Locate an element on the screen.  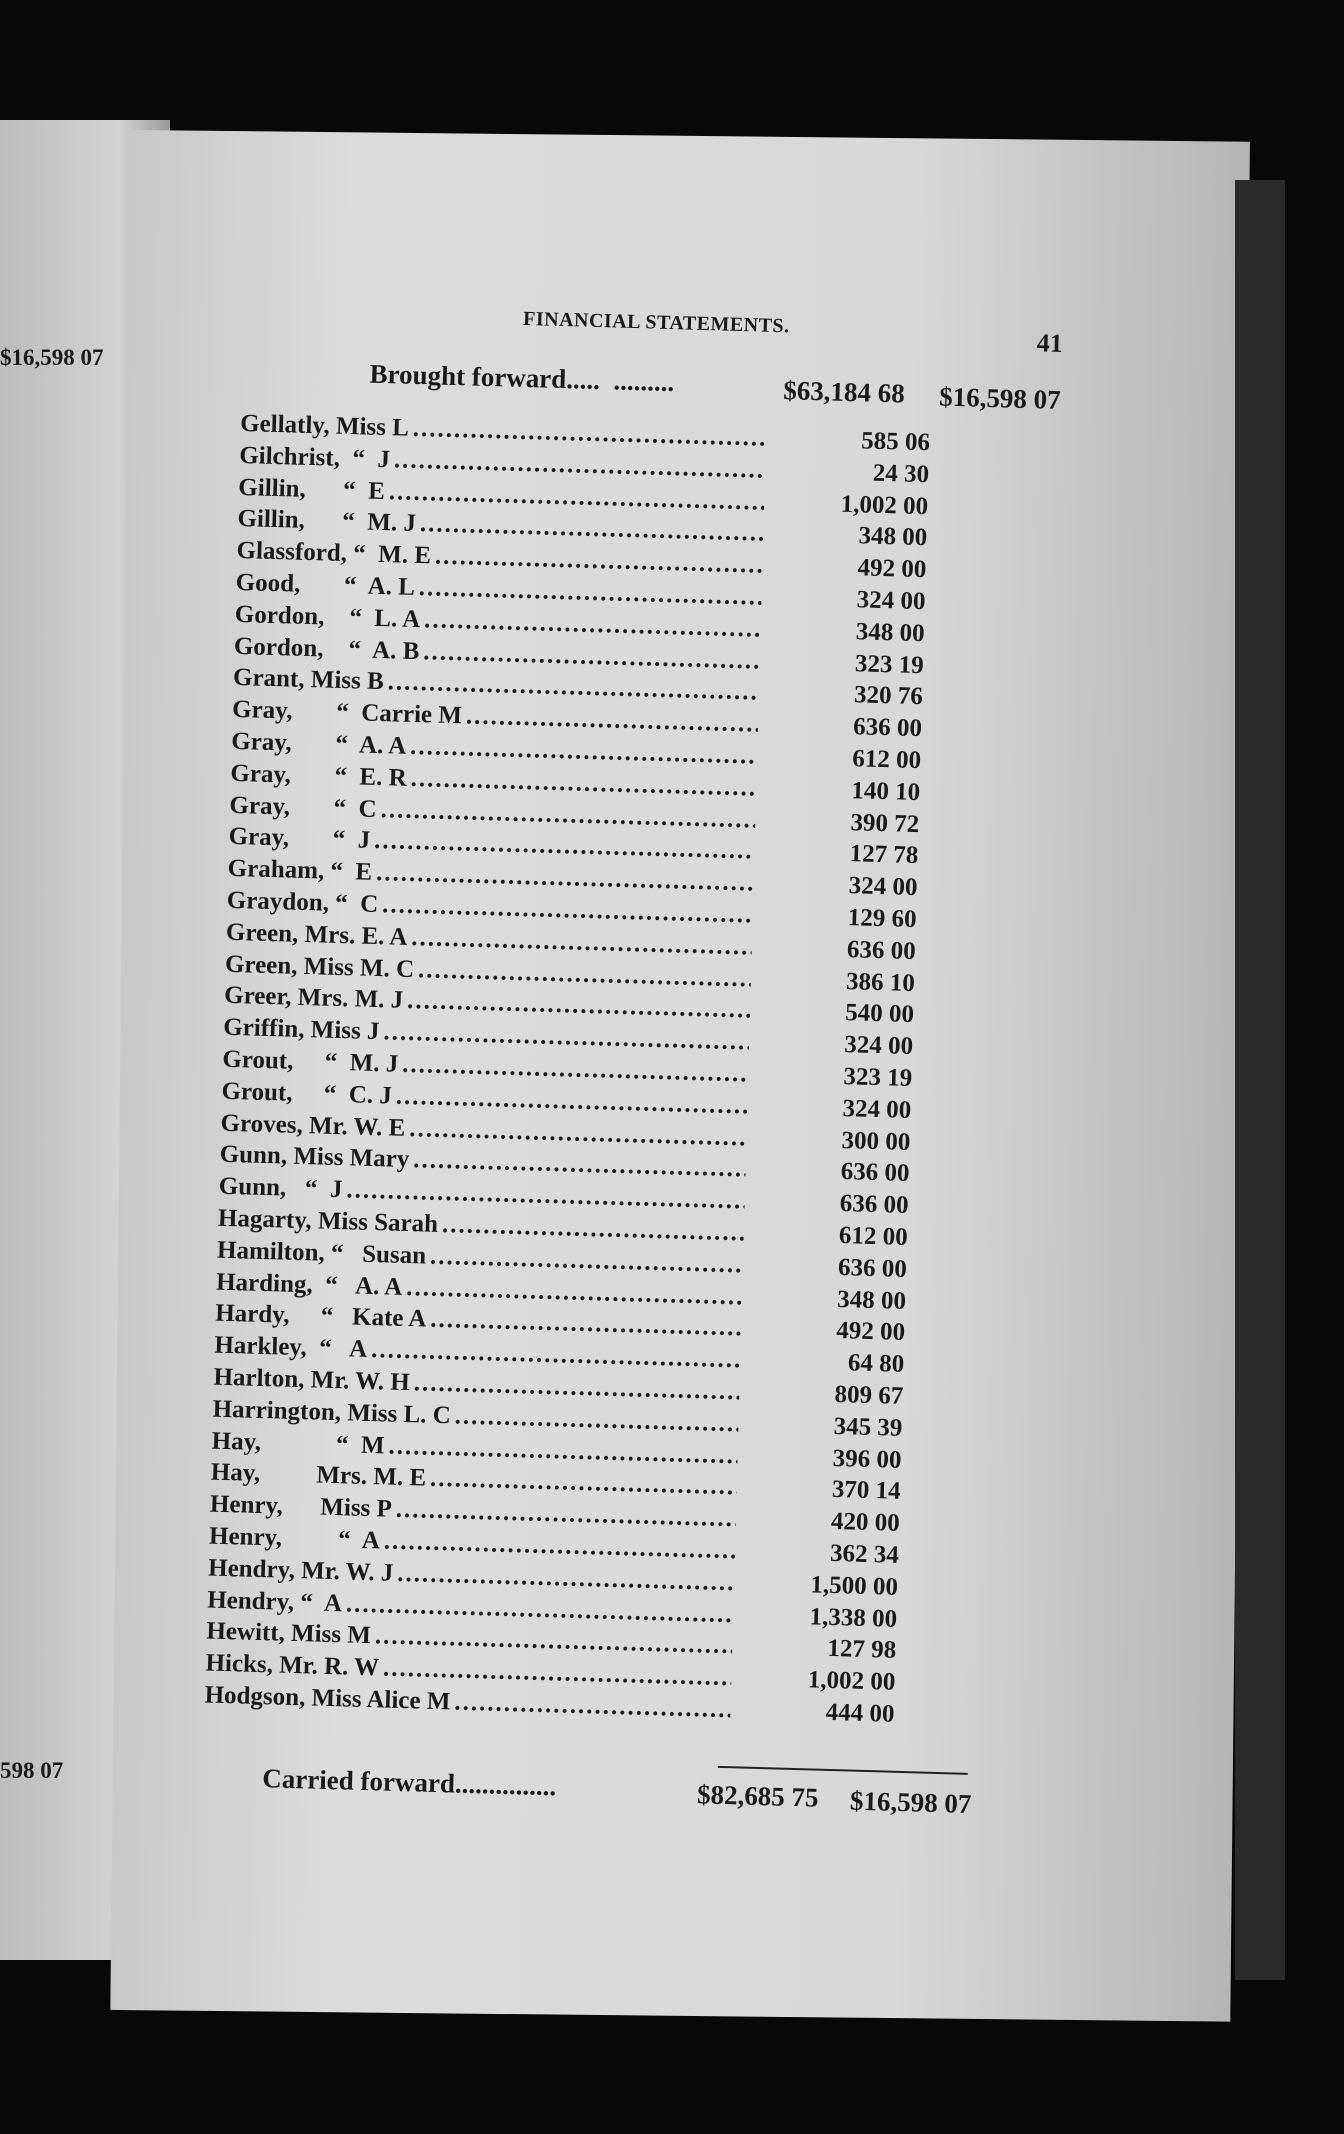
entry-name: Gray, “ Carrie M is located at coordinates (347, 713).